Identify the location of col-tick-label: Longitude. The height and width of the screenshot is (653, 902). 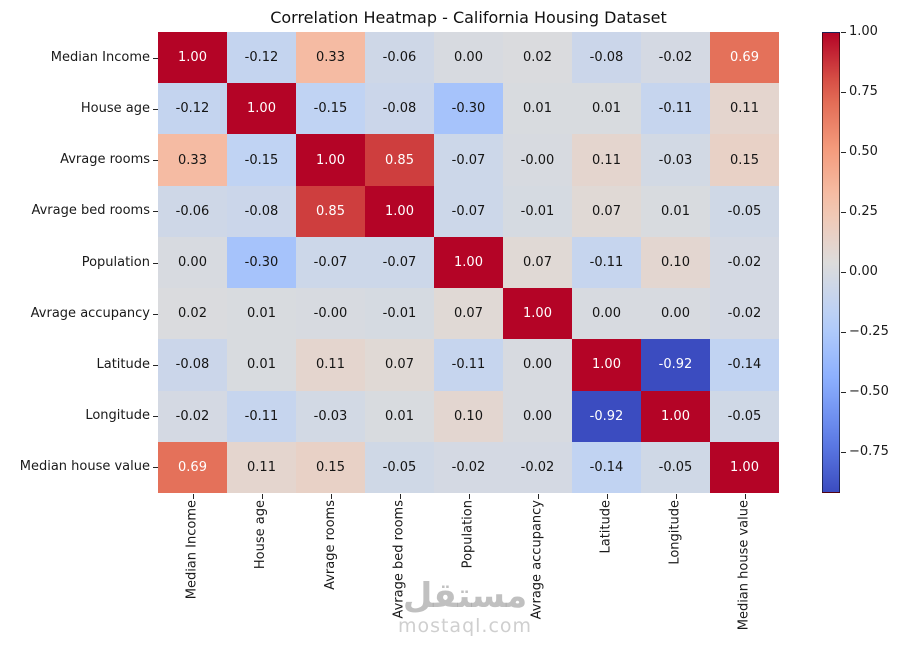
(675, 532).